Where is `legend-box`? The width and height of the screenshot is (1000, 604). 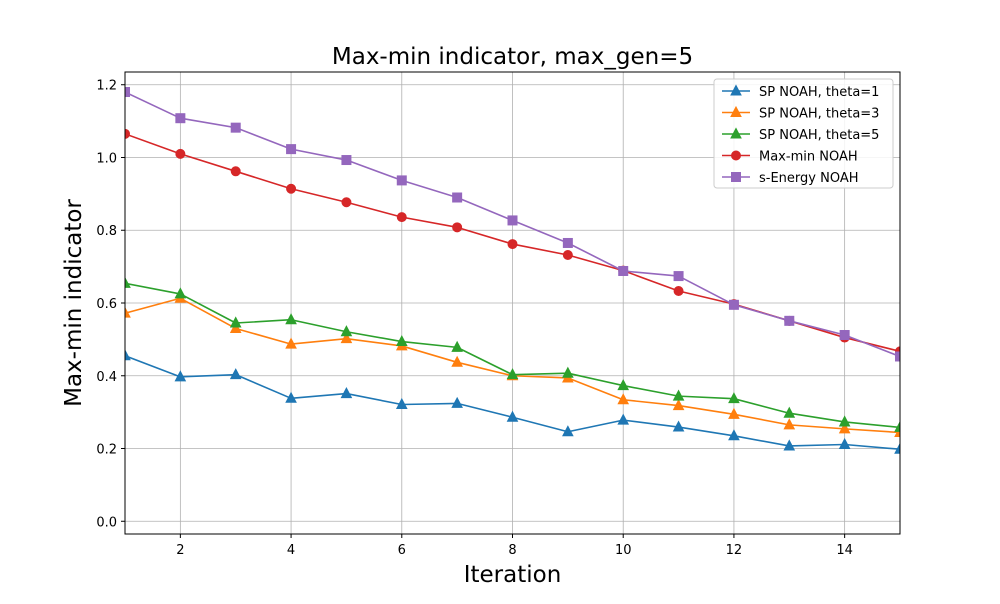
legend-box is located at coordinates (803, 133).